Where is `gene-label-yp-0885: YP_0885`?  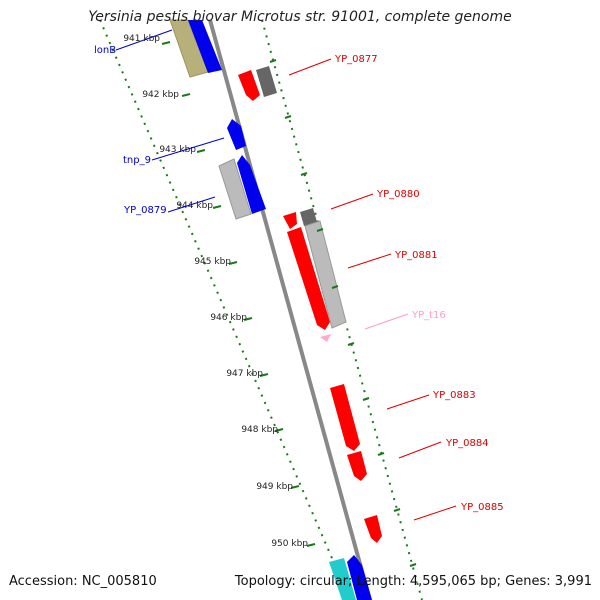
gene-label-yp-0885: YP_0885 is located at coordinates (482, 507).